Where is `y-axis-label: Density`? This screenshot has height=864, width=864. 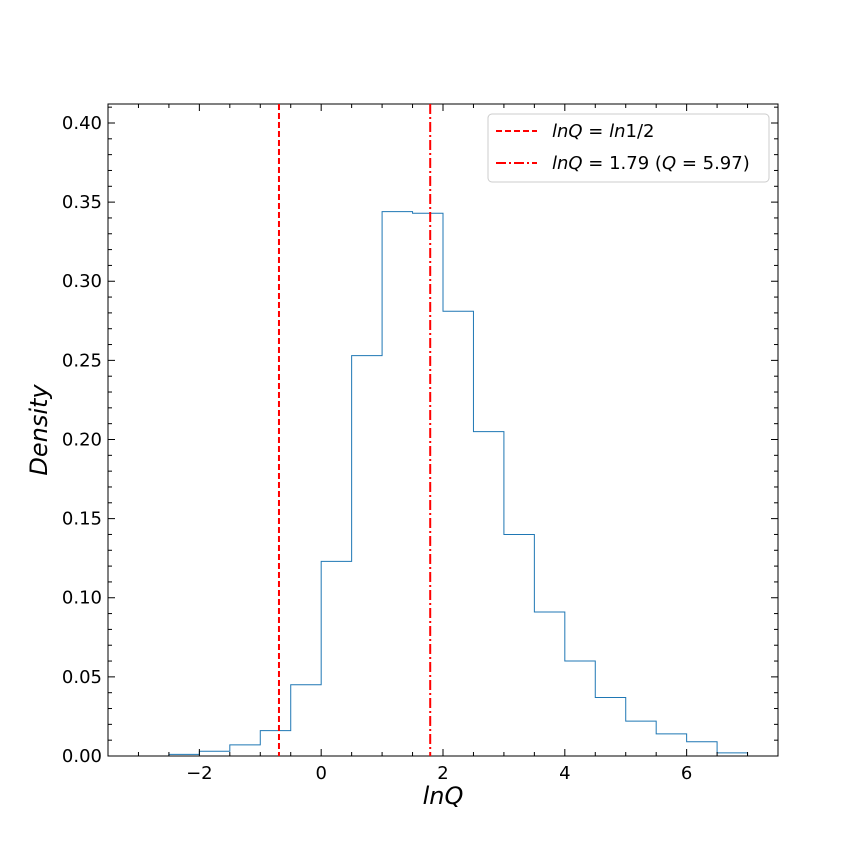
y-axis-label: Density is located at coordinates (39, 430).